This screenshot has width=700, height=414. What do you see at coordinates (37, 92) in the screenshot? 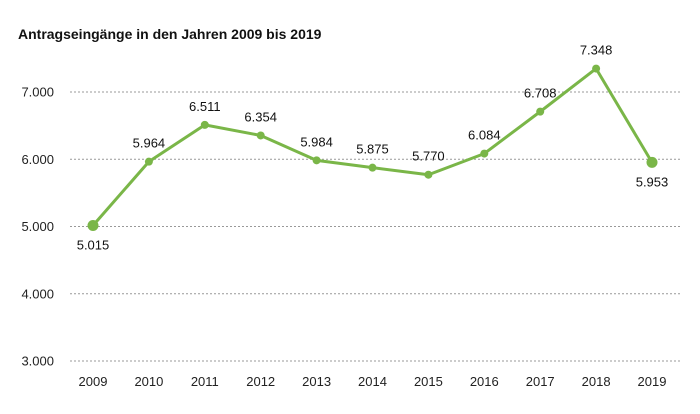
I see `y-tick-label: 7.000` at bounding box center [37, 92].